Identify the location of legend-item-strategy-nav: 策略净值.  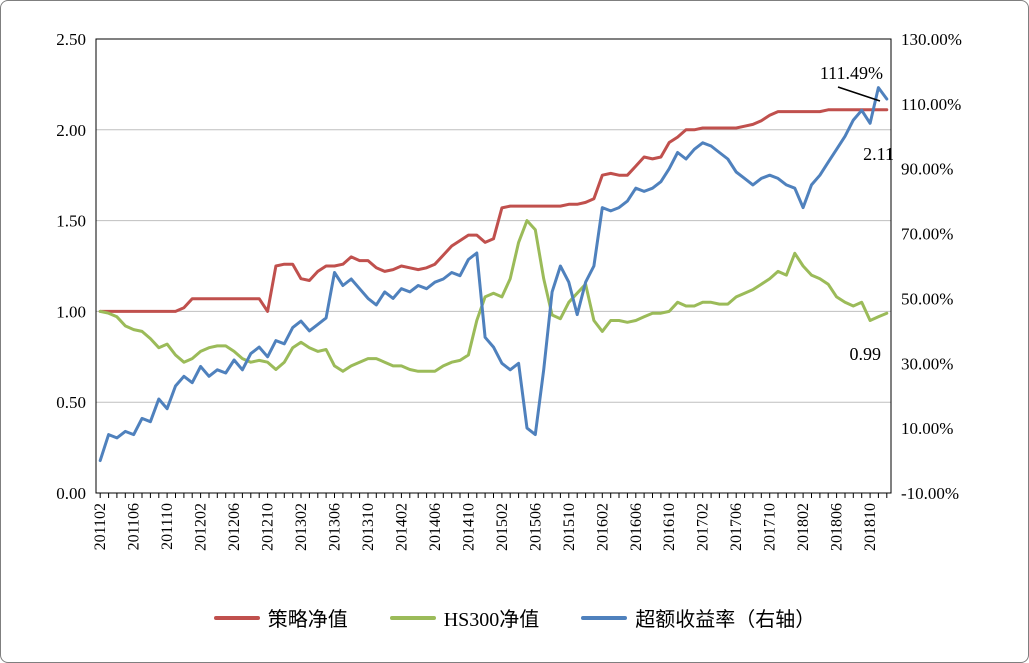
(280, 617).